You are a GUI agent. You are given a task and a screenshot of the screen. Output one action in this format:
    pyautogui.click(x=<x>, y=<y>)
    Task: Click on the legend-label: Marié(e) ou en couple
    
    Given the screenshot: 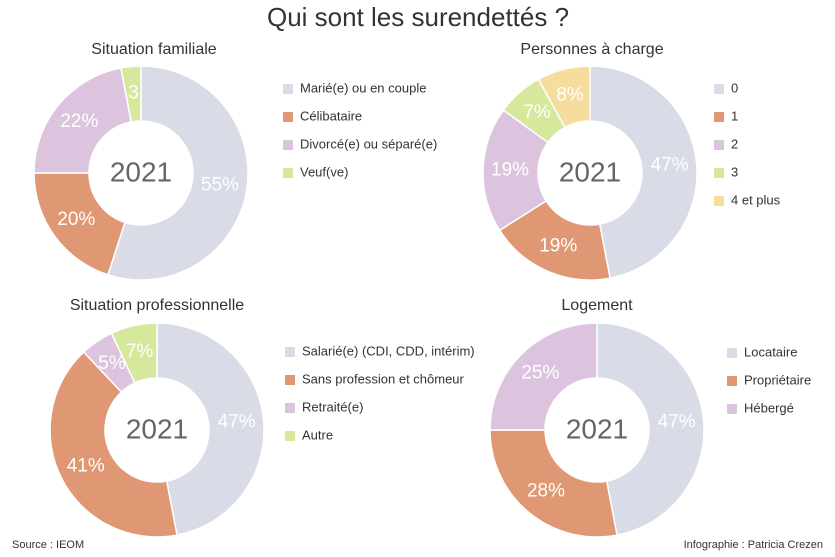 What is the action you would take?
    pyautogui.click(x=363, y=87)
    